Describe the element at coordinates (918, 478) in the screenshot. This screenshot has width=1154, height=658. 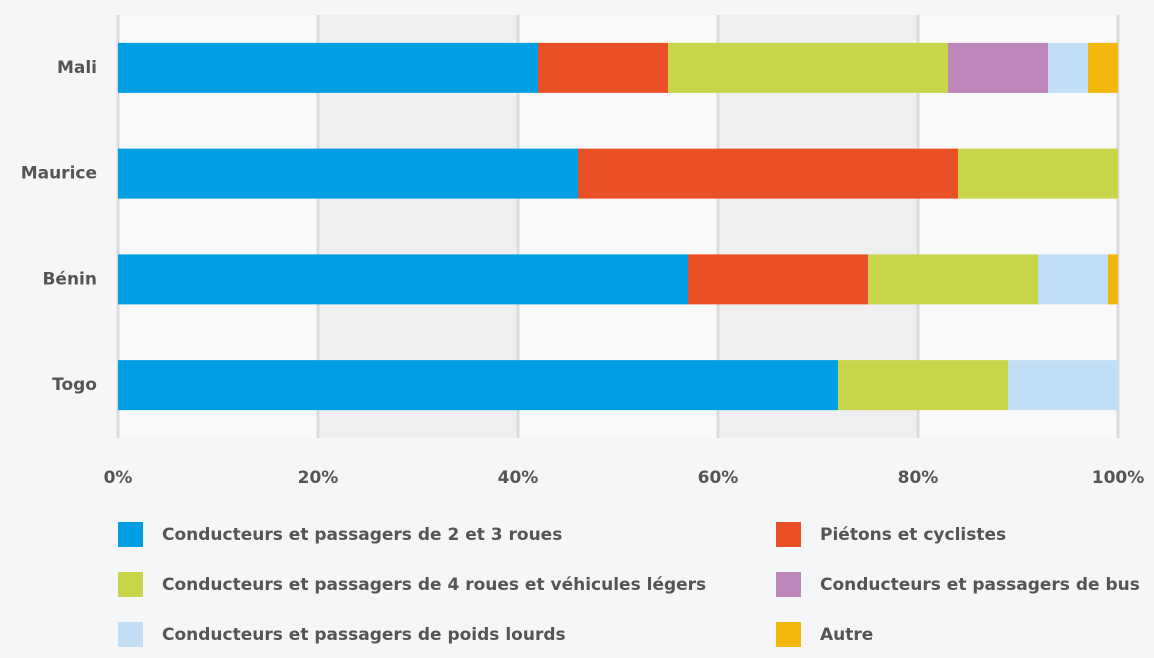
I see `x-tick-label: 80%` at that location.